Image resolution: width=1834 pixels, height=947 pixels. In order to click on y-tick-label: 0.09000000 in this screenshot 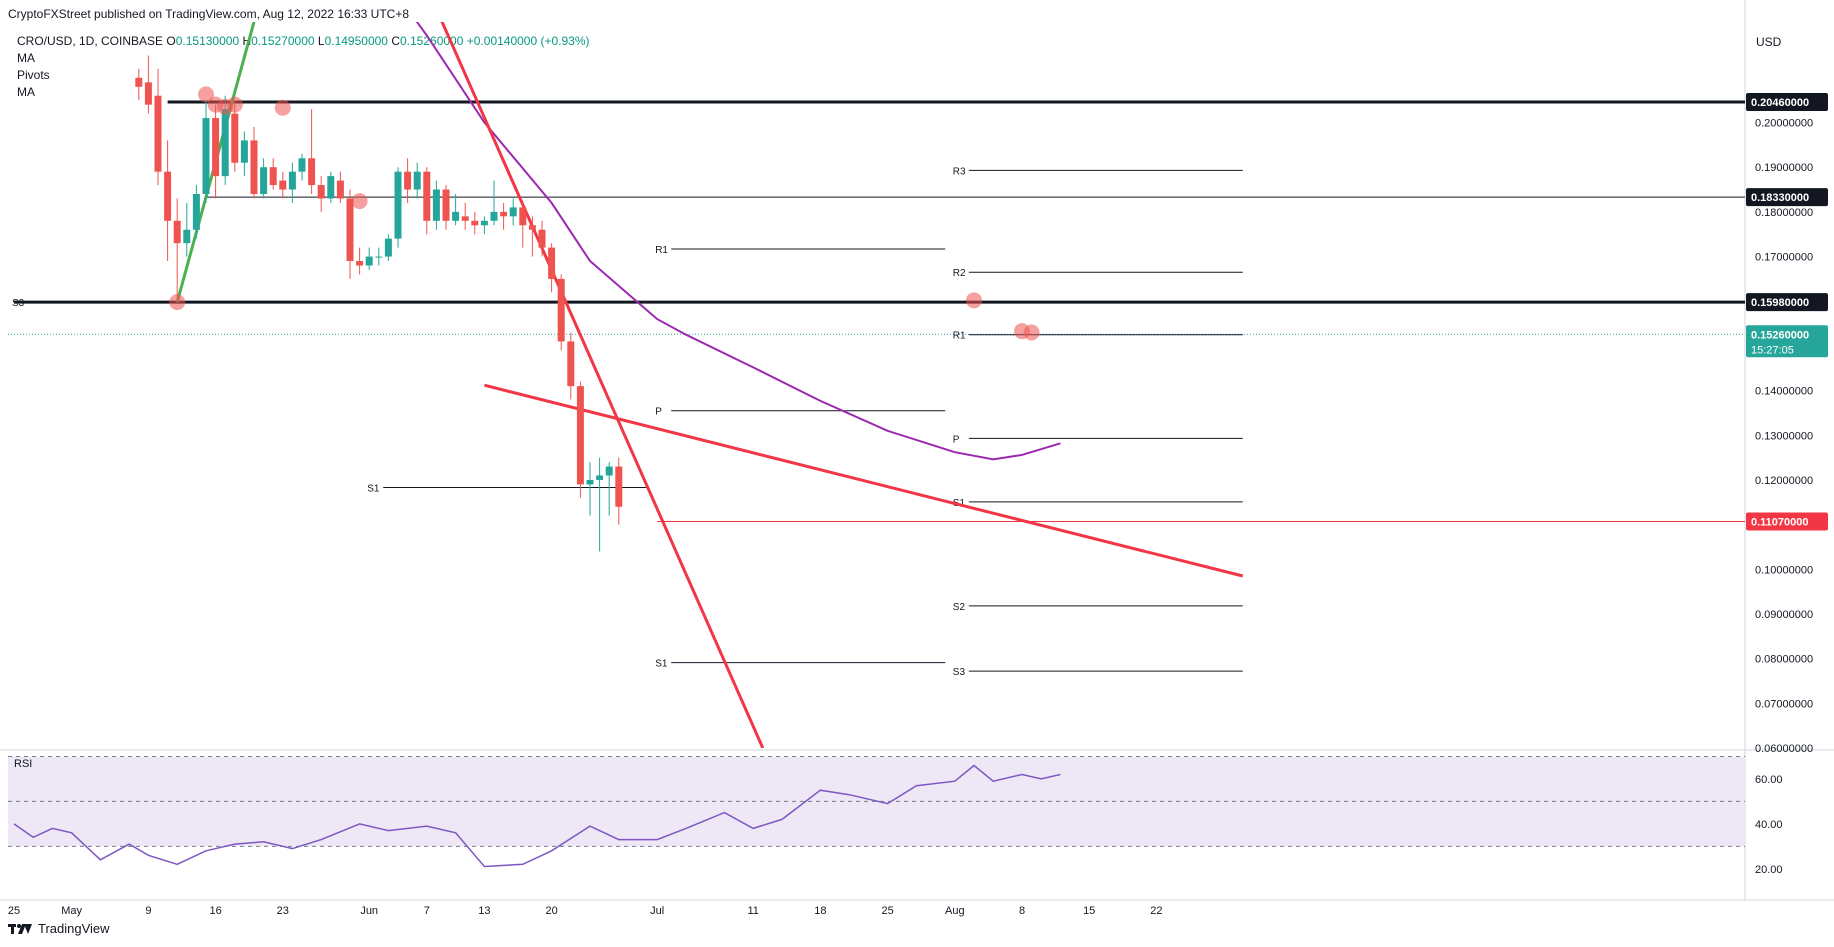, I will do `click(1784, 615)`.